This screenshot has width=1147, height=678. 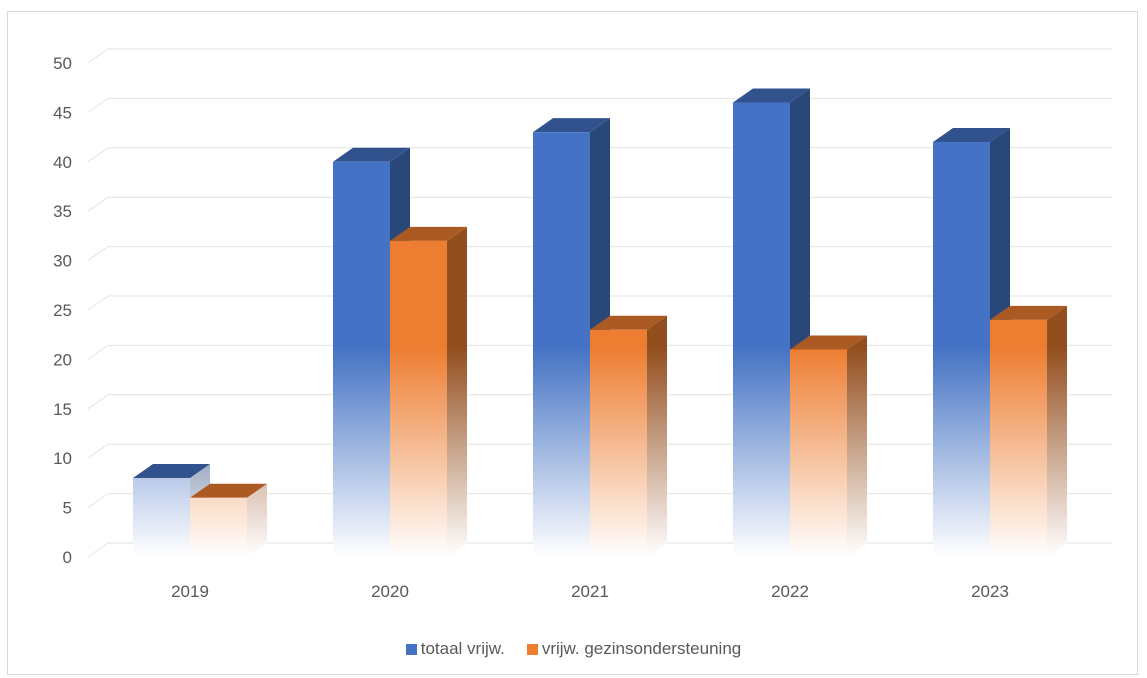 I want to click on x-axis: 2019 2020 2021 2022 2023, so click(x=590, y=591).